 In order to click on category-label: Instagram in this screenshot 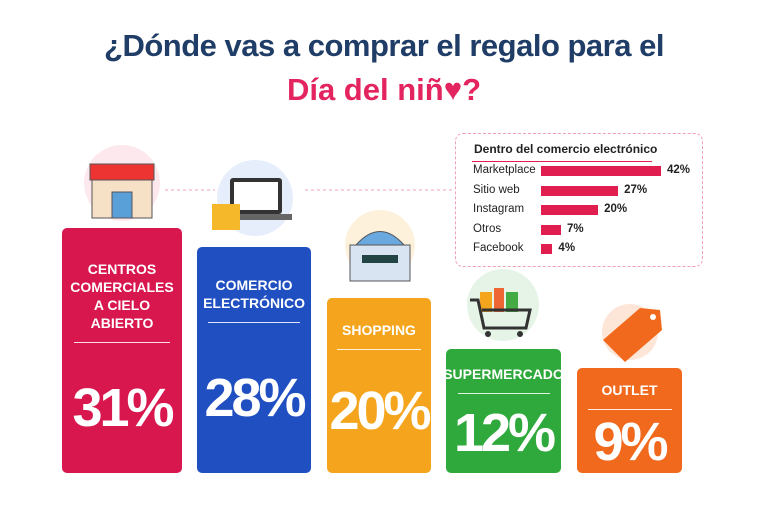, I will do `click(499, 209)`.